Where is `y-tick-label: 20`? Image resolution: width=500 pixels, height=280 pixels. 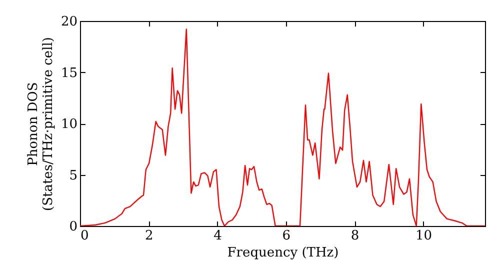
y-tick-label: 20 is located at coordinates (69, 22).